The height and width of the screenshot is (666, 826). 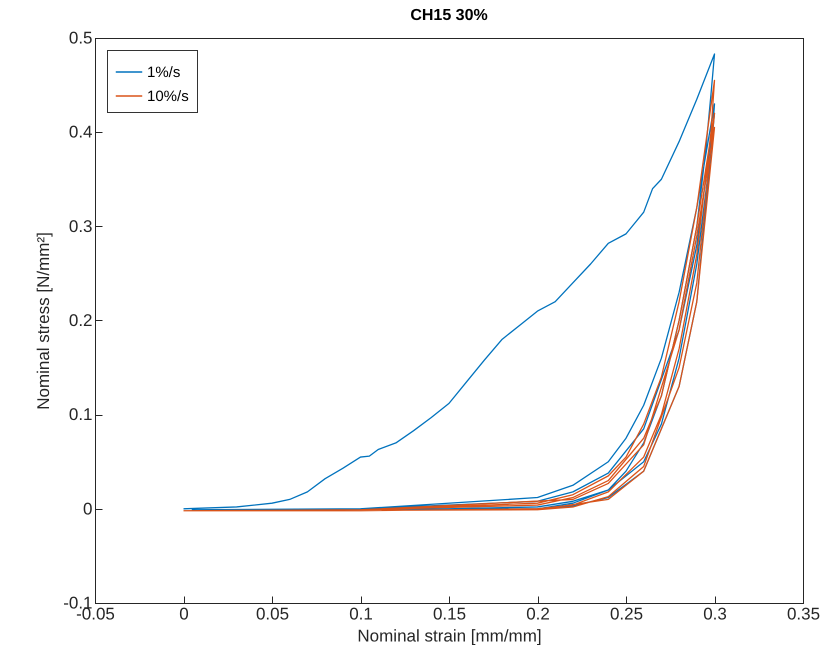 What do you see at coordinates (803, 614) in the screenshot?
I see `x-tick-label: 0.35` at bounding box center [803, 614].